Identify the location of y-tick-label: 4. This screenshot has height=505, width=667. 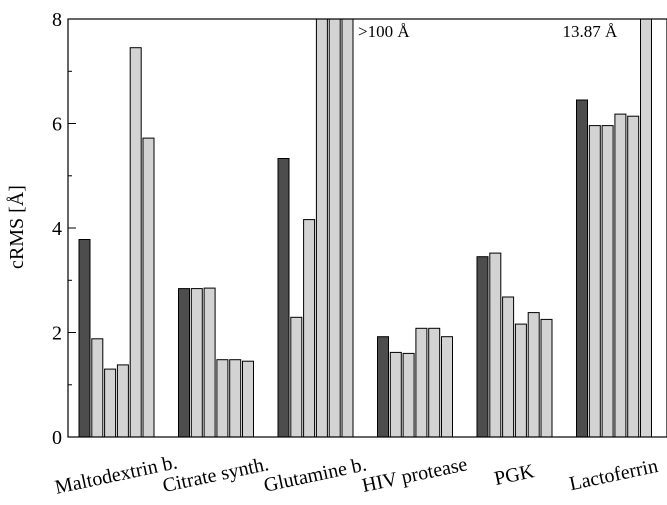
(57, 229).